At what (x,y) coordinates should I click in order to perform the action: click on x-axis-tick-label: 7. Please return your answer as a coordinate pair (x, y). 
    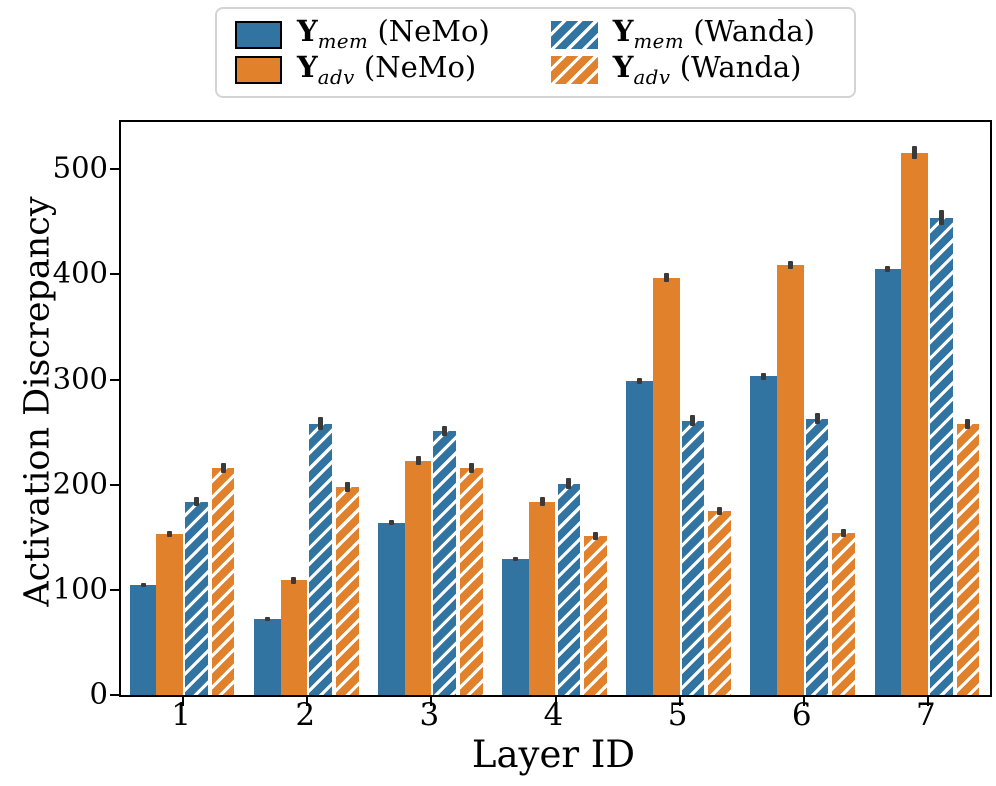
    Looking at the image, I should click on (926, 715).